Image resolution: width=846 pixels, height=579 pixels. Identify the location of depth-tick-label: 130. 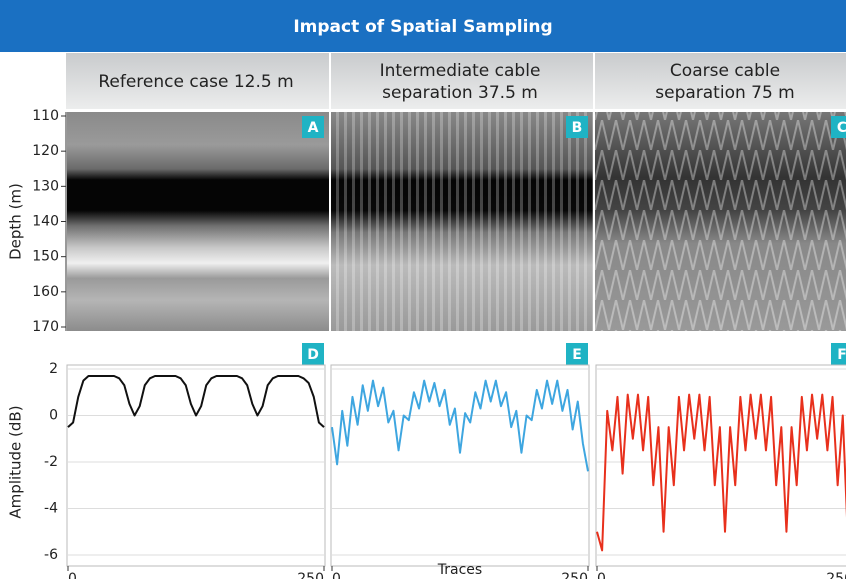
(45, 186).